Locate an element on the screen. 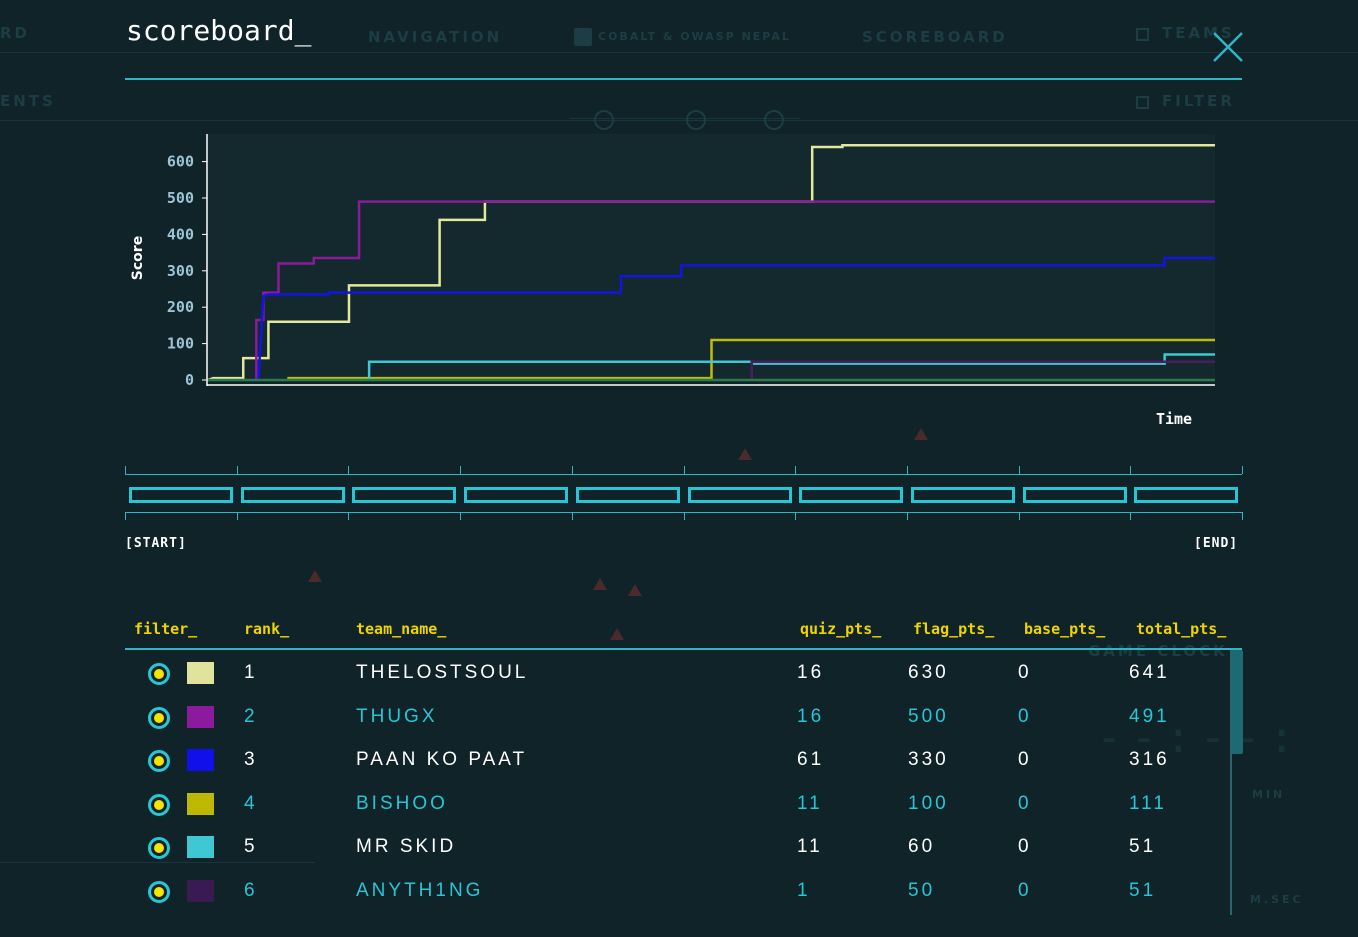  quiz-pts-cell: 16 is located at coordinates (811, 672).